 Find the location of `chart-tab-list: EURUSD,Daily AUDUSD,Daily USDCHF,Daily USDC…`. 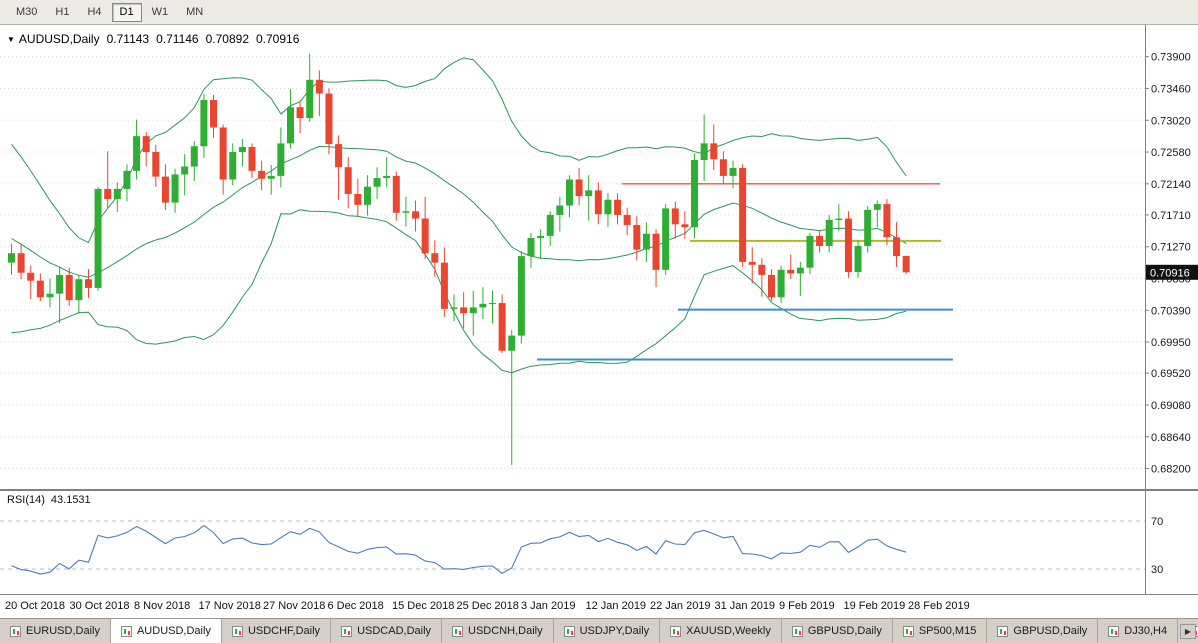

chart-tab-list: EURUSD,Daily AUDUSD,Daily USDCHF,Daily USDC… is located at coordinates (599, 631).